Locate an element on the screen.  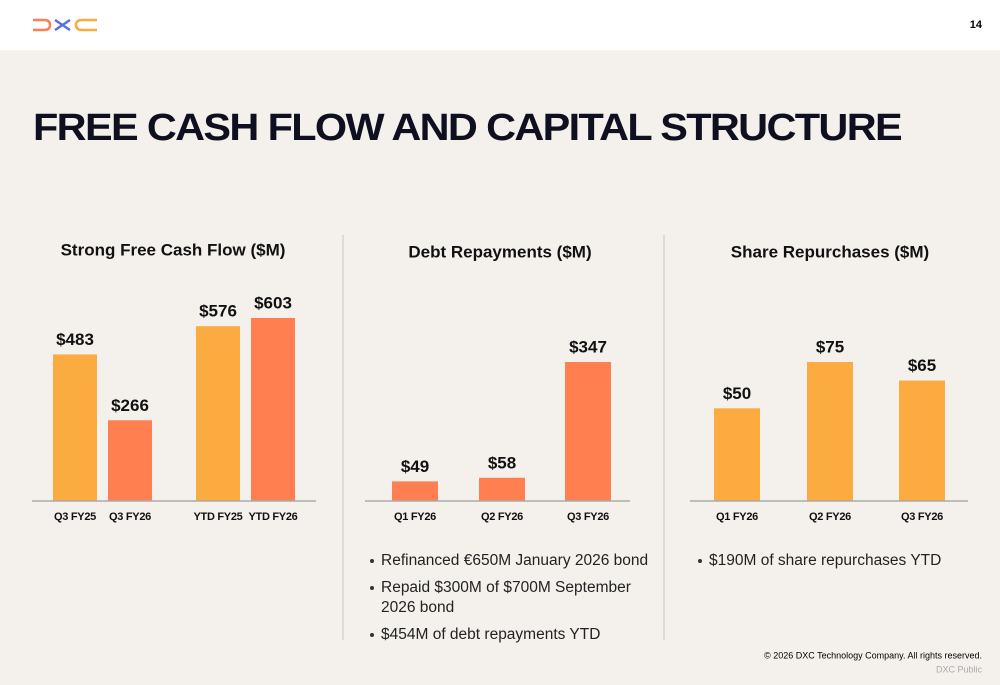
chart-title: Share Repurchases ($M) is located at coordinates (830, 251).